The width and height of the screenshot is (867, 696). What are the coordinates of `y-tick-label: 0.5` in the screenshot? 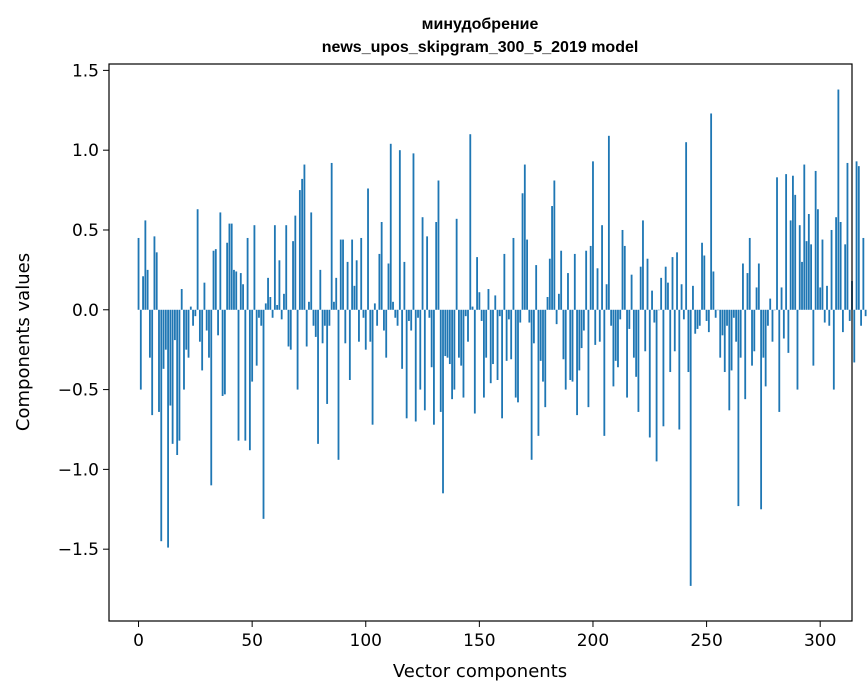 It's located at (85, 231).